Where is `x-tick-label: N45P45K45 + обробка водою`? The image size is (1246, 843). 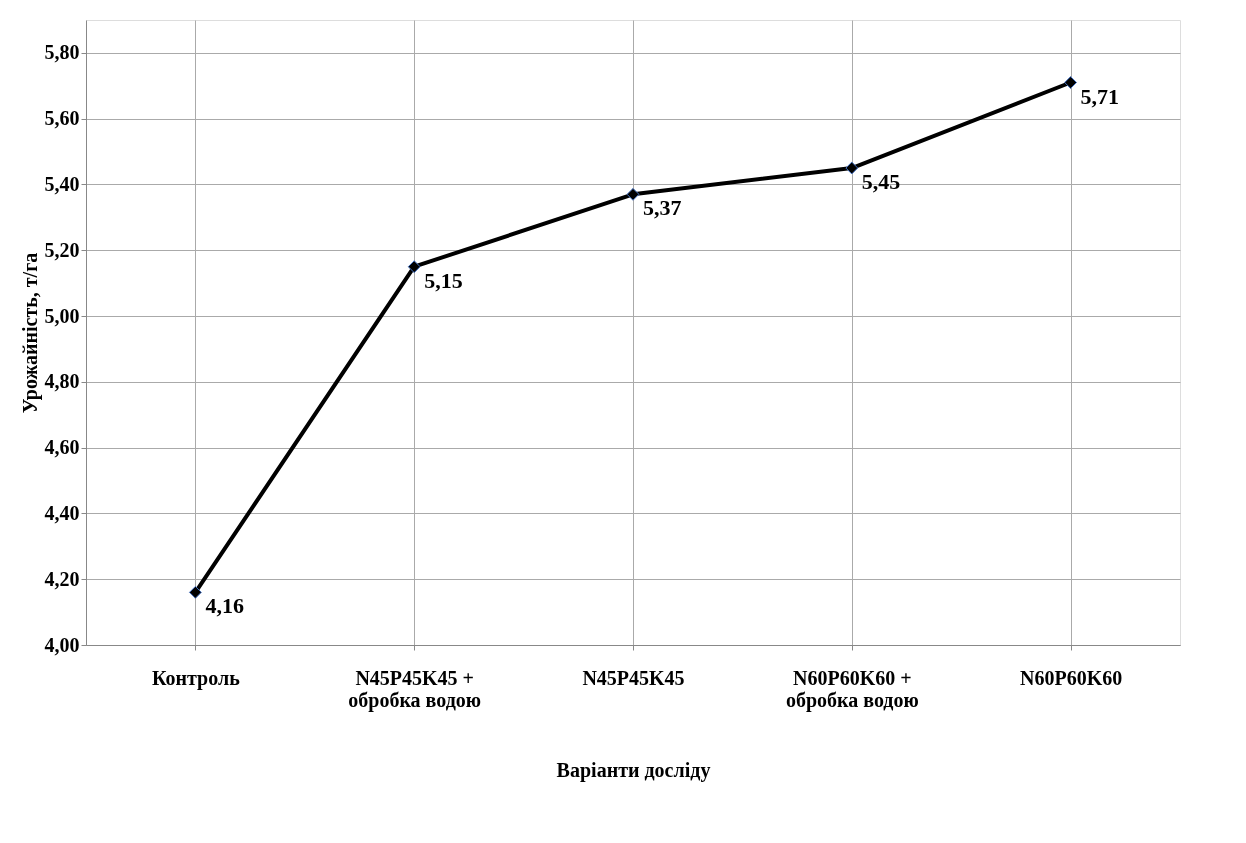
x-tick-label: N45P45K45 + обробка водою is located at coordinates (415, 689).